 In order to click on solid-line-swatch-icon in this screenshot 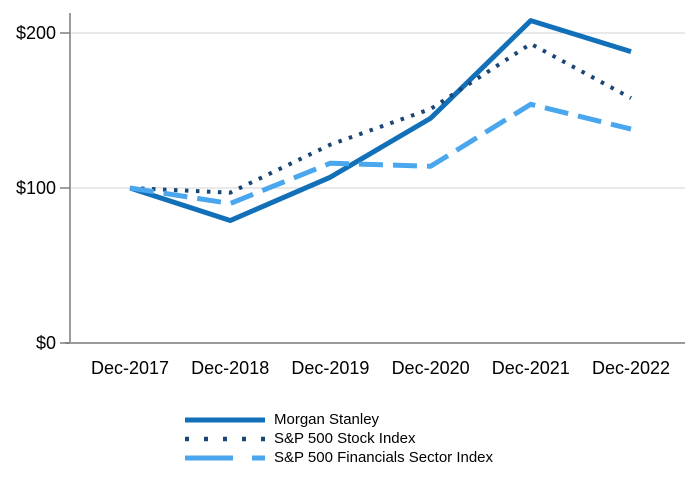, I will do `click(225, 419)`.